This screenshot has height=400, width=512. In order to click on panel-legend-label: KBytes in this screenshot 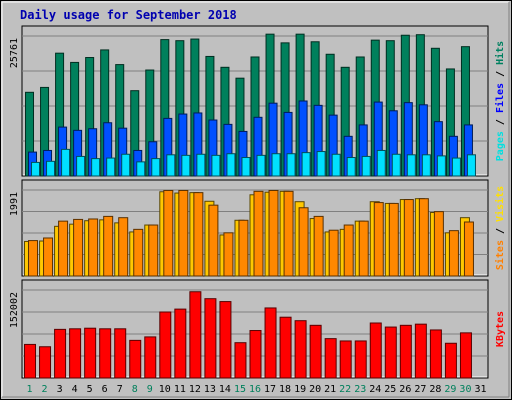, I will do `click(500, 329)`.